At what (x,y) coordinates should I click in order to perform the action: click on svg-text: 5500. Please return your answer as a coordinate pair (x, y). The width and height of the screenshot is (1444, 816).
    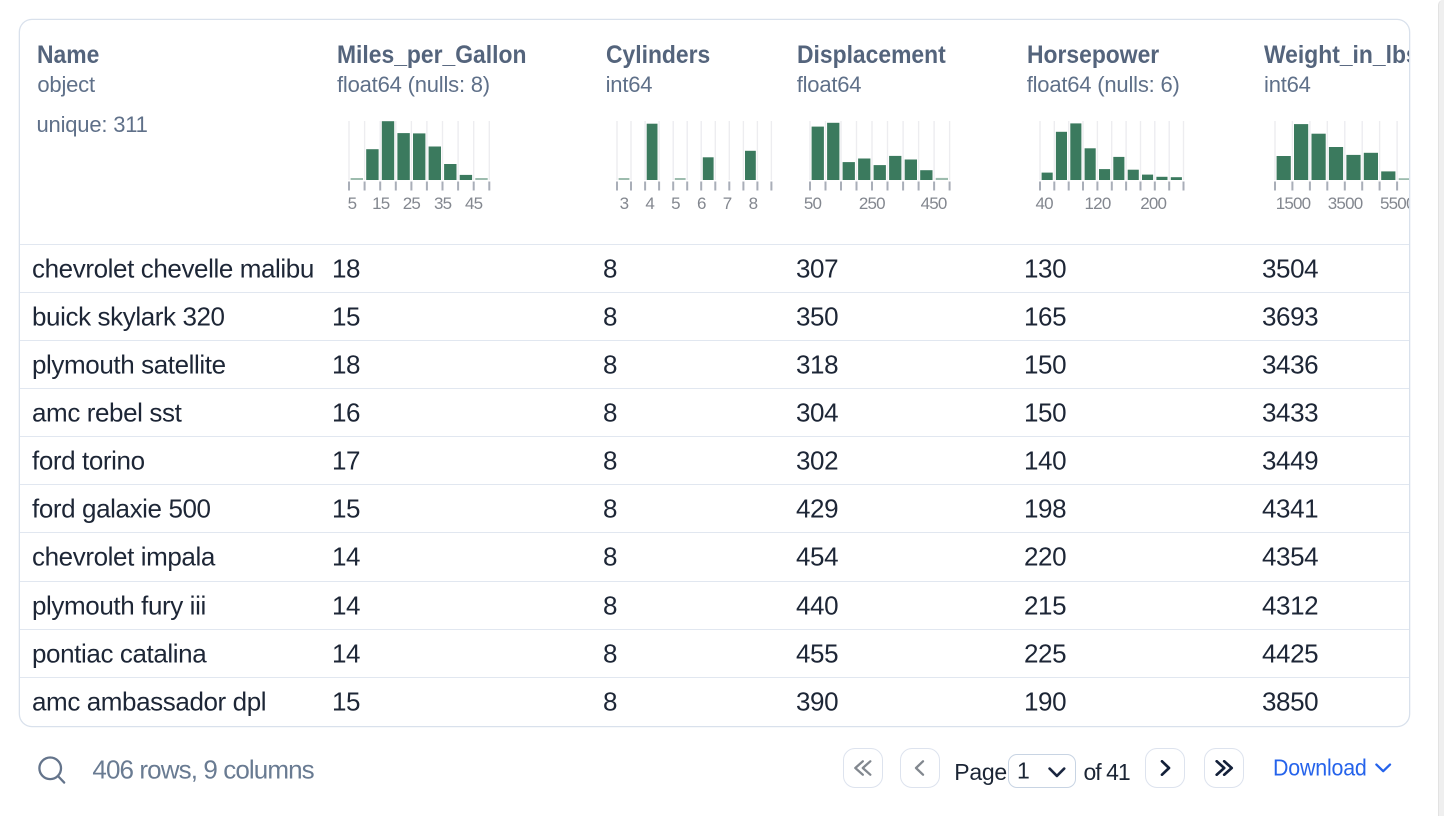
    Looking at the image, I should click on (1394, 203).